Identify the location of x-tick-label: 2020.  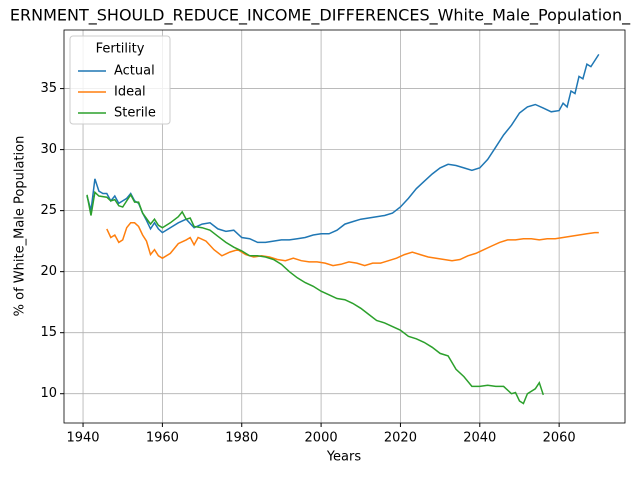
(400, 438).